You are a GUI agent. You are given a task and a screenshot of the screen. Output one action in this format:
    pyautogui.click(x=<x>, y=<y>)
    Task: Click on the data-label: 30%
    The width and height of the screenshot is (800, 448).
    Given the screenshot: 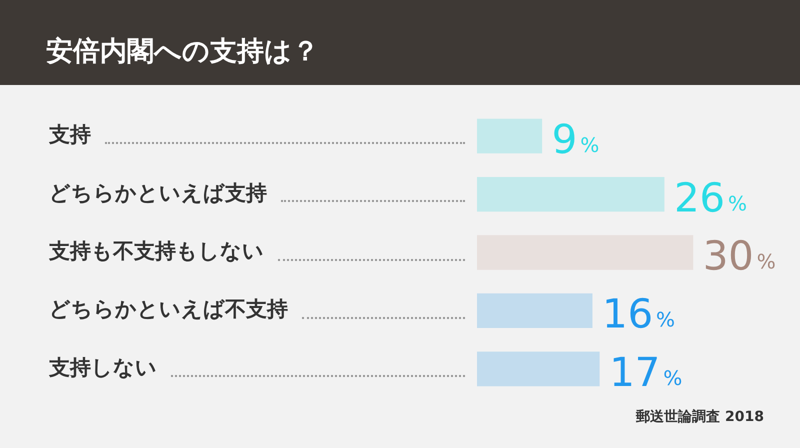 What is the action you would take?
    pyautogui.click(x=739, y=257)
    